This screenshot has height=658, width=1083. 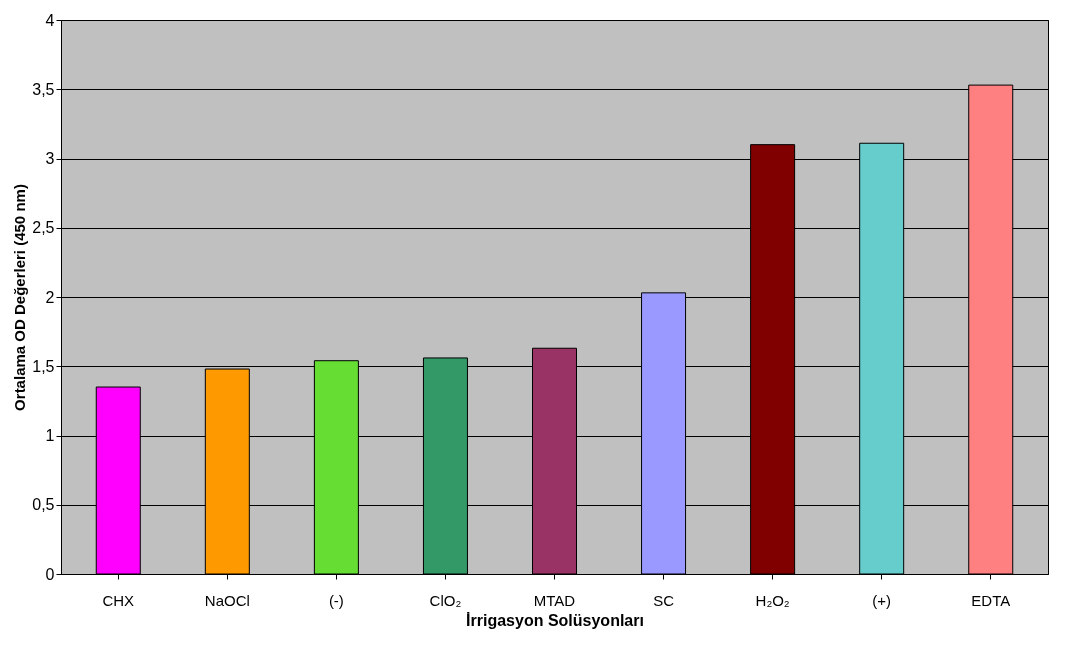 What do you see at coordinates (118, 600) in the screenshot?
I see `x-tick-label: CHX` at bounding box center [118, 600].